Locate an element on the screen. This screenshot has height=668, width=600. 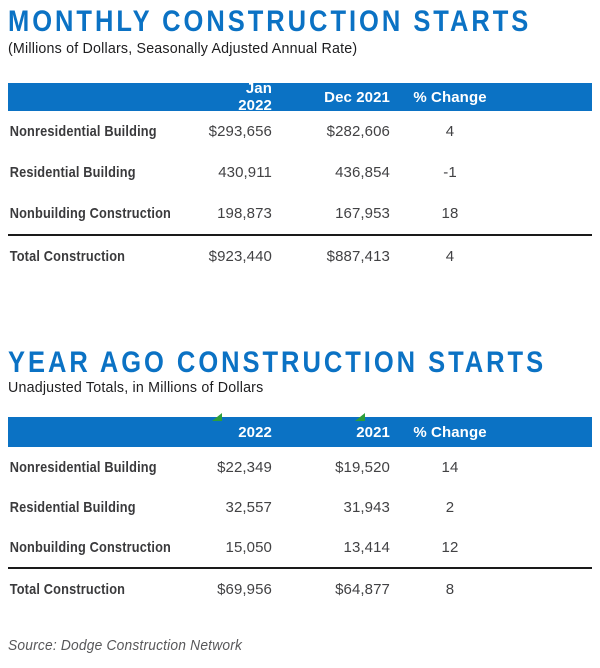
row-value-change: 12 is located at coordinates (450, 547).